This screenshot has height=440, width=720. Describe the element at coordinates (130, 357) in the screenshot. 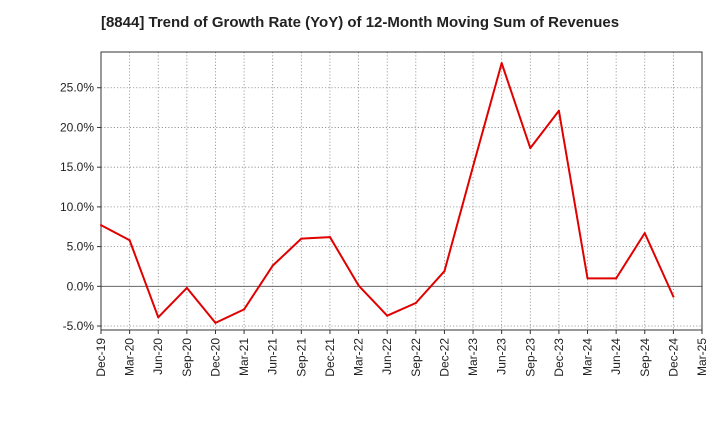

I see `x-tick-label: Mar-20` at that location.